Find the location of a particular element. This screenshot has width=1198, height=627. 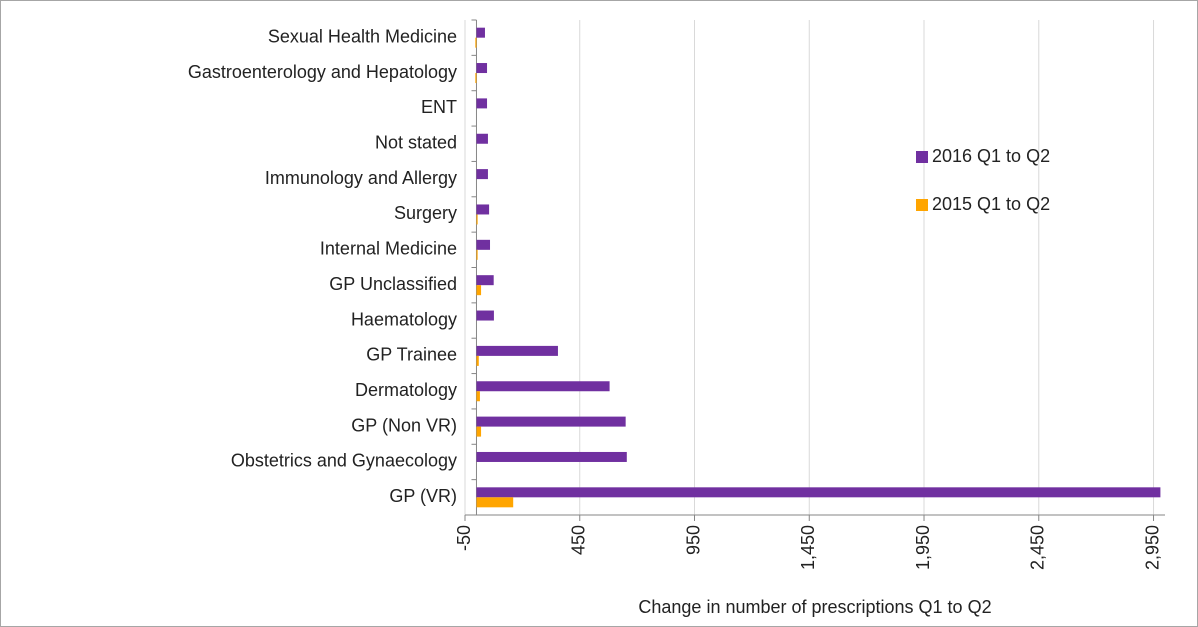

y-tick-label: Not stated is located at coordinates (416, 143).